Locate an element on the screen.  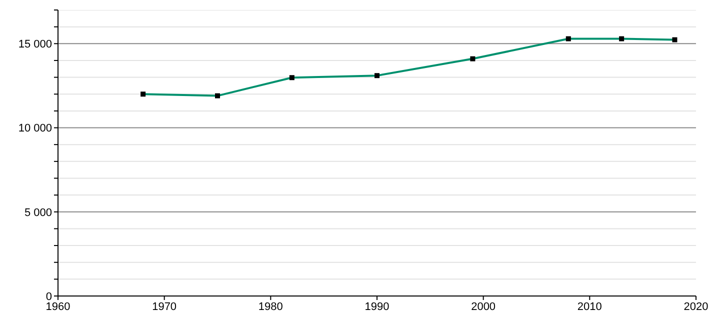
x-tick-label: 2020 is located at coordinates (696, 306).